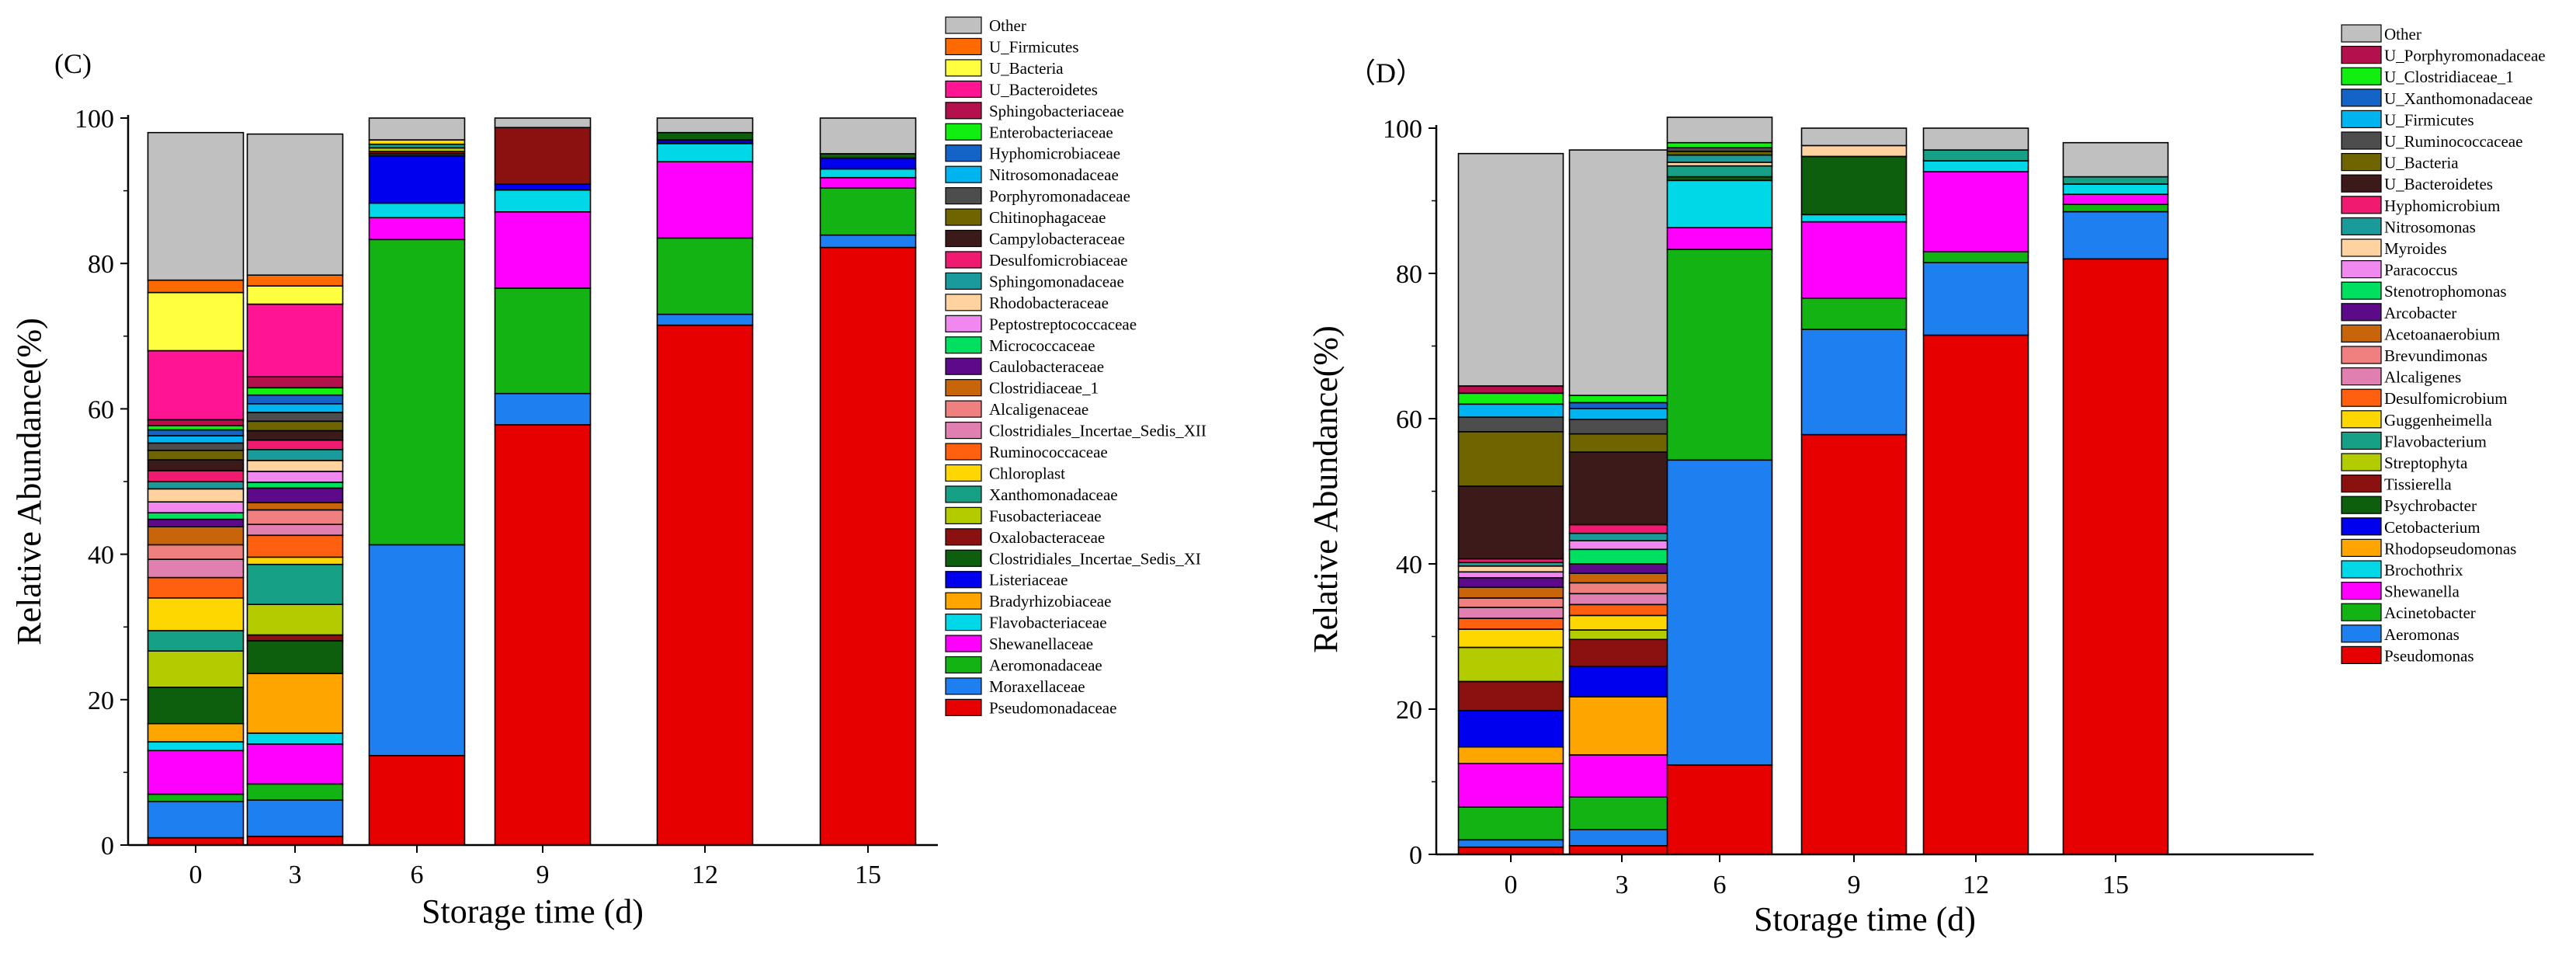  What do you see at coordinates (2422, 592) in the screenshot?
I see `panel-d-legend-label-Shewanella: Shewanella` at bounding box center [2422, 592].